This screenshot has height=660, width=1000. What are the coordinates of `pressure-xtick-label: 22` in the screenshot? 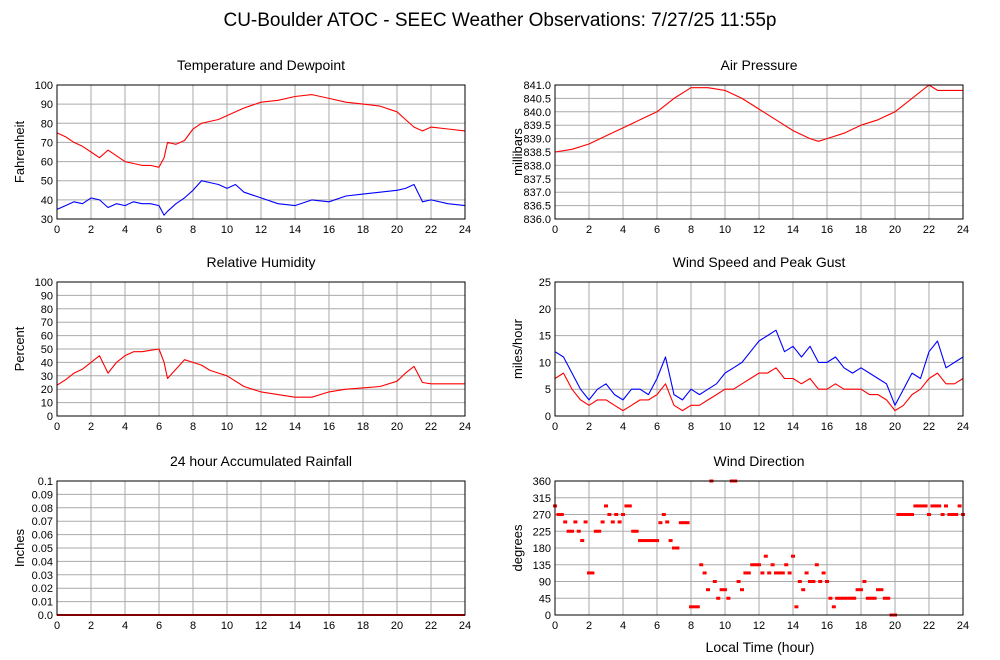 It's located at (929, 230).